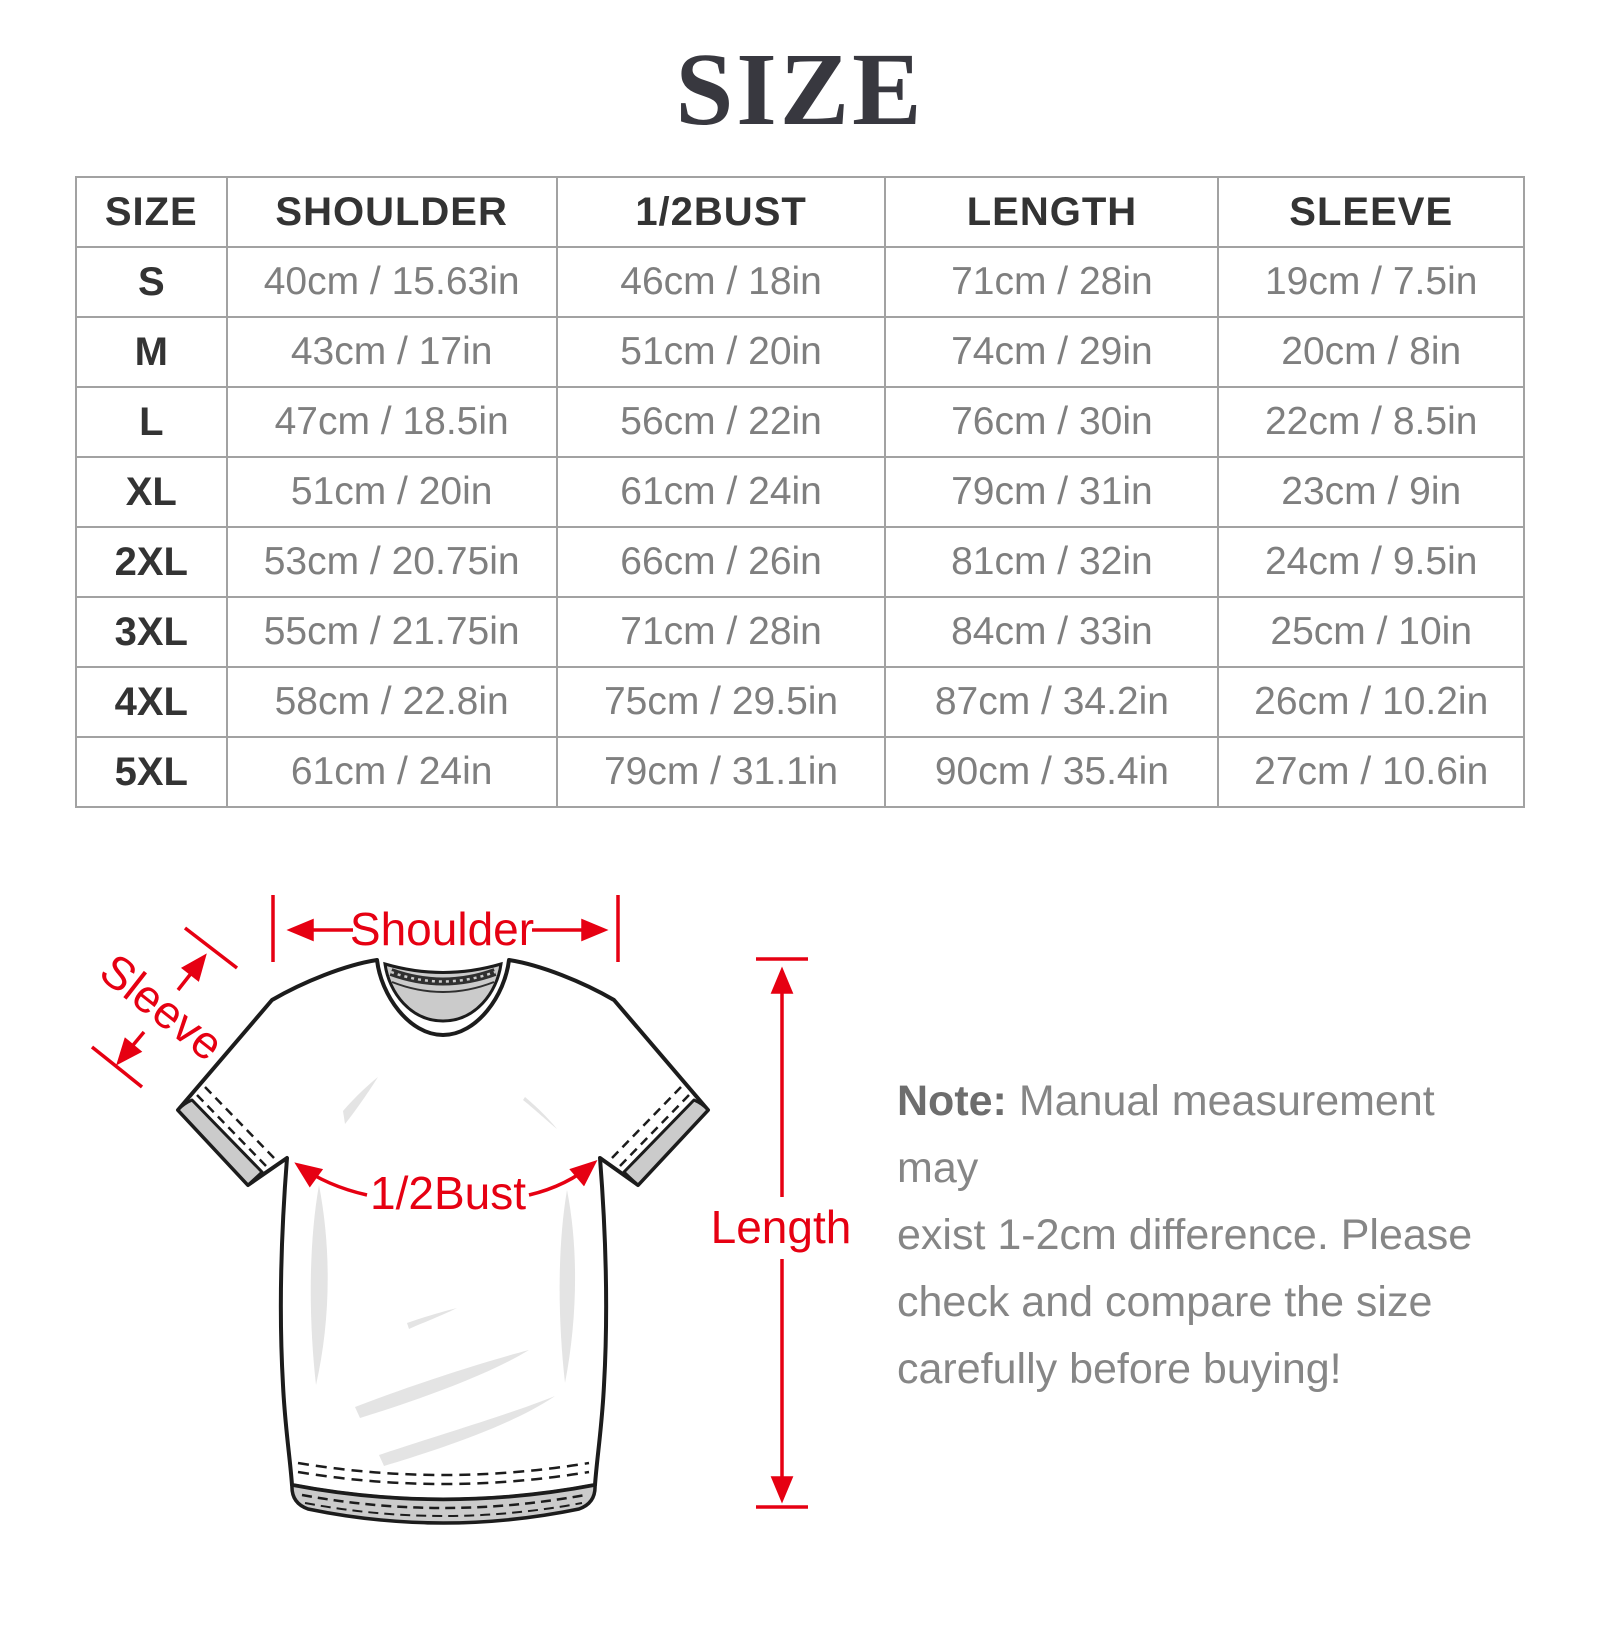  I want to click on note-line: carefully before buying!, so click(1119, 1369).